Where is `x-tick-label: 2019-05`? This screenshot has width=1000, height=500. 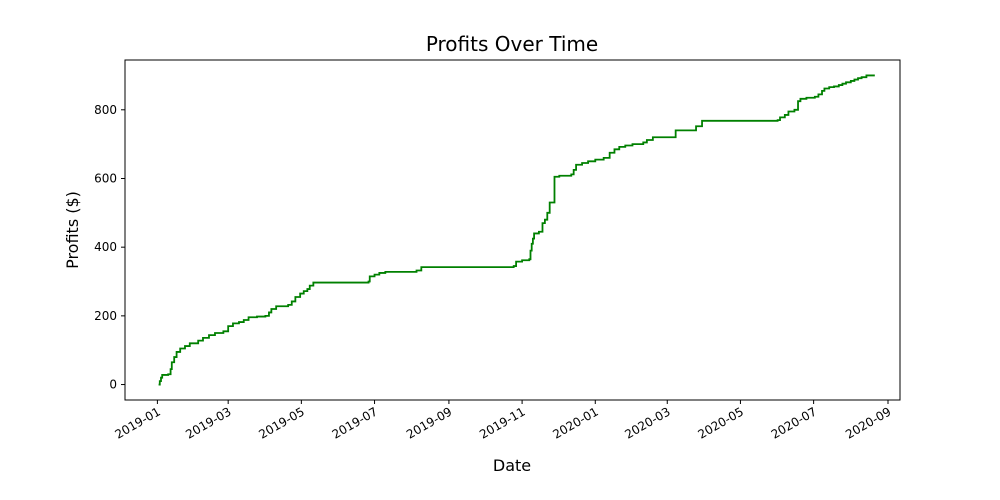
x-tick-label: 2019-05 is located at coordinates (281, 422).